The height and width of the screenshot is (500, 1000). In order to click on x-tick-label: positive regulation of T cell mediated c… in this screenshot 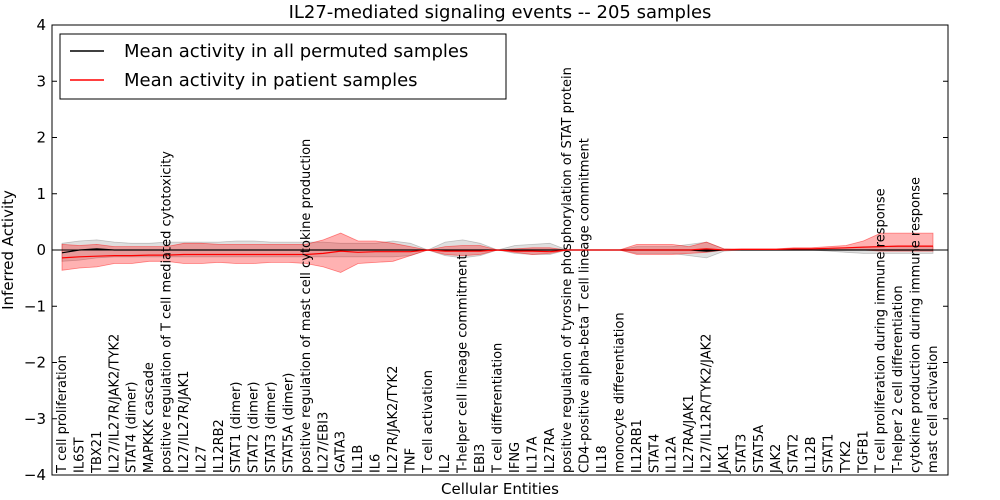, I will do `click(167, 312)`.